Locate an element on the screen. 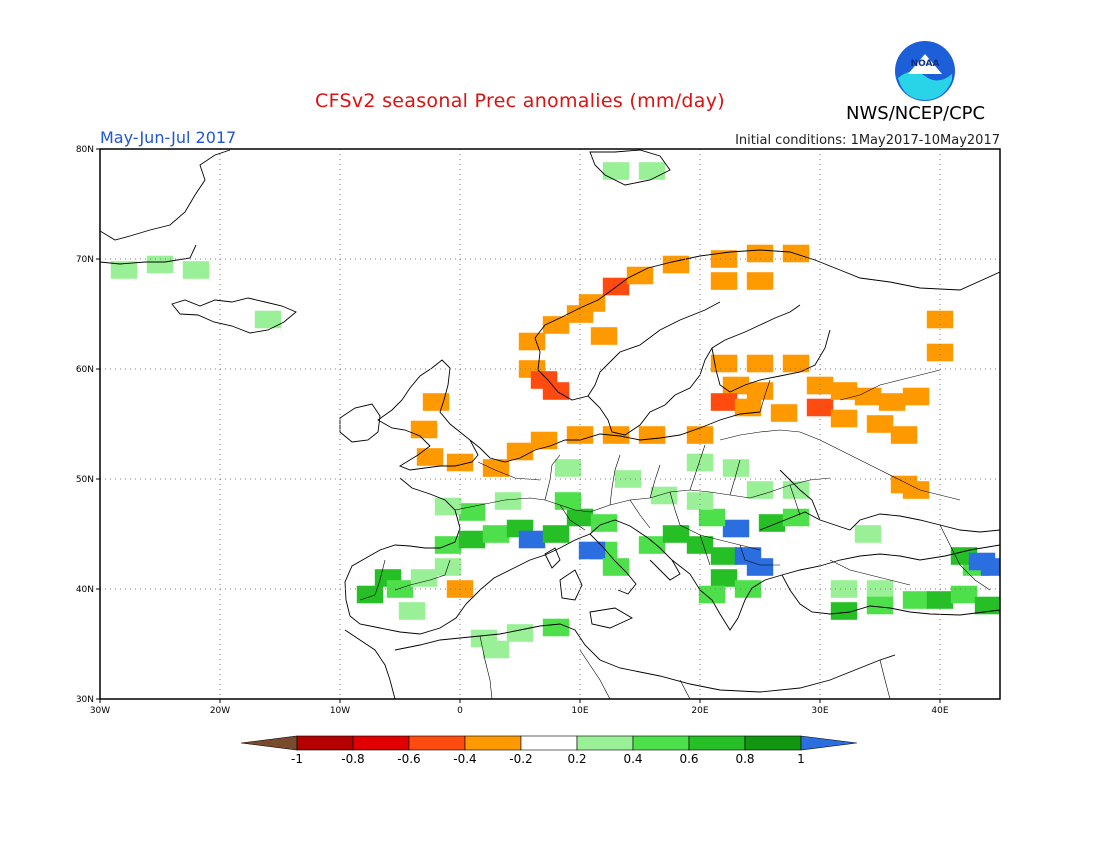  lon-tick-label: 30W is located at coordinates (100, 711).